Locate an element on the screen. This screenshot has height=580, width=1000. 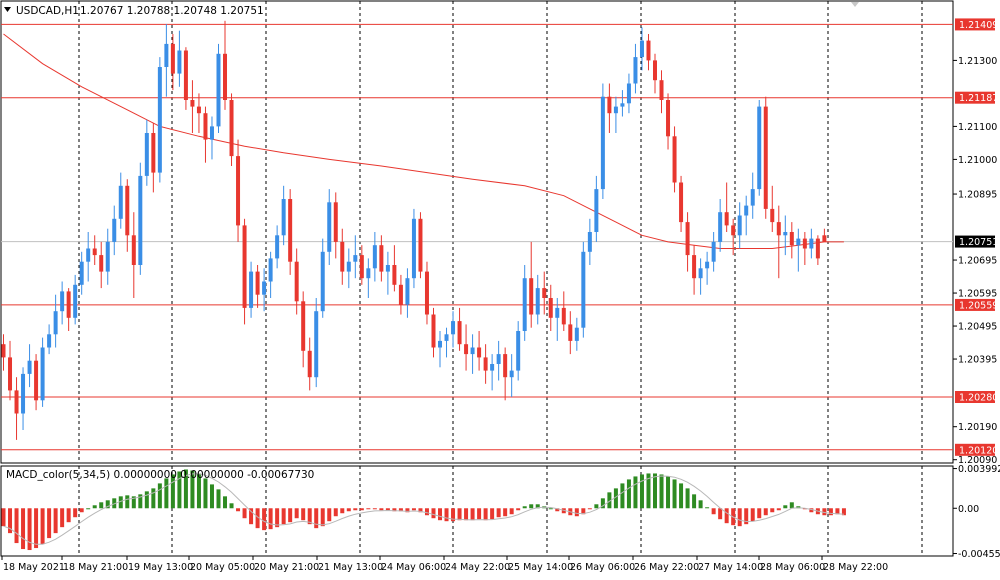
price-tick-label: 1.20190 is located at coordinates (977, 427).